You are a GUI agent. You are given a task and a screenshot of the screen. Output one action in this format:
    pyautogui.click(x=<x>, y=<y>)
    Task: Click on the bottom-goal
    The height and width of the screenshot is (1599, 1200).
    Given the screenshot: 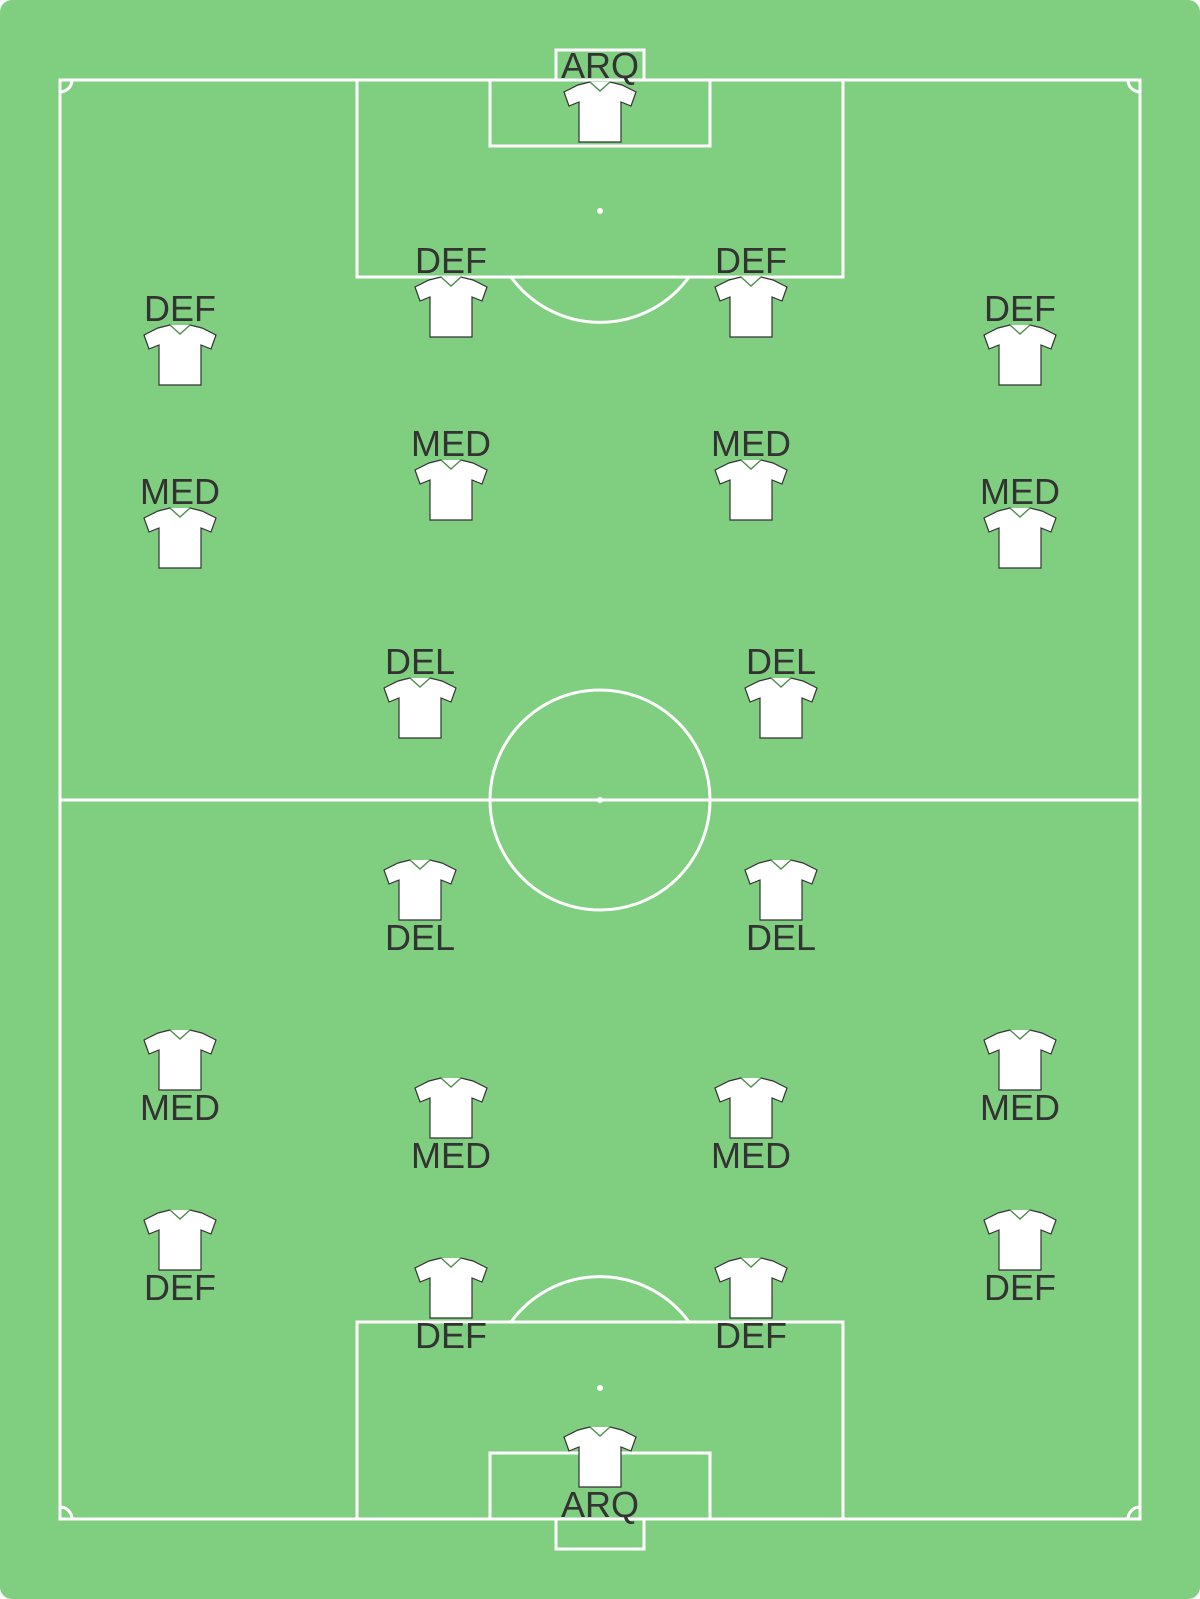 What is the action you would take?
    pyautogui.click(x=600, y=1534)
    